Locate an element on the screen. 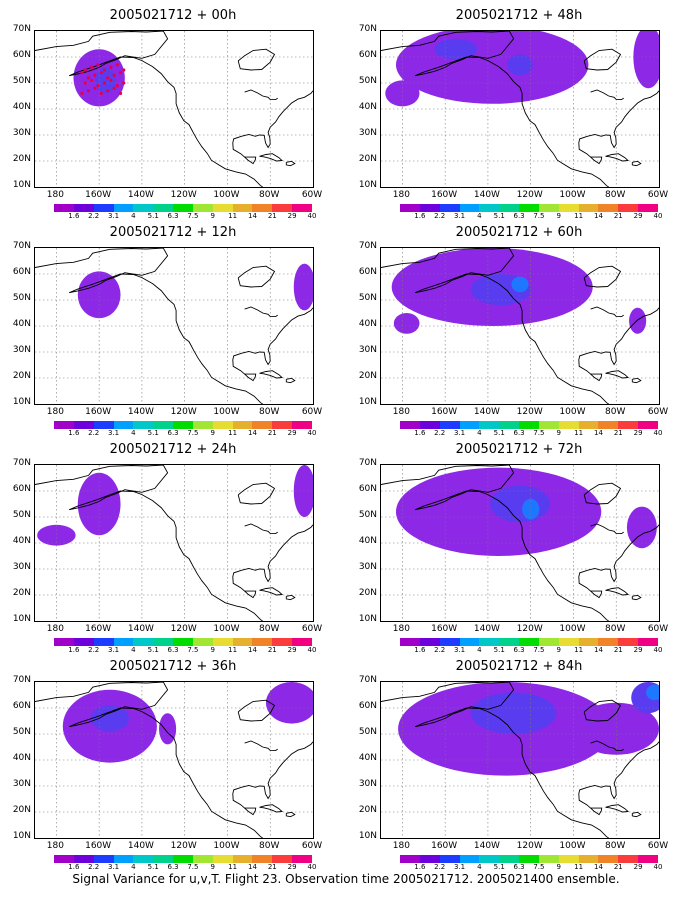  panel-title: 2005021712 + 24h is located at coordinates (173, 449).